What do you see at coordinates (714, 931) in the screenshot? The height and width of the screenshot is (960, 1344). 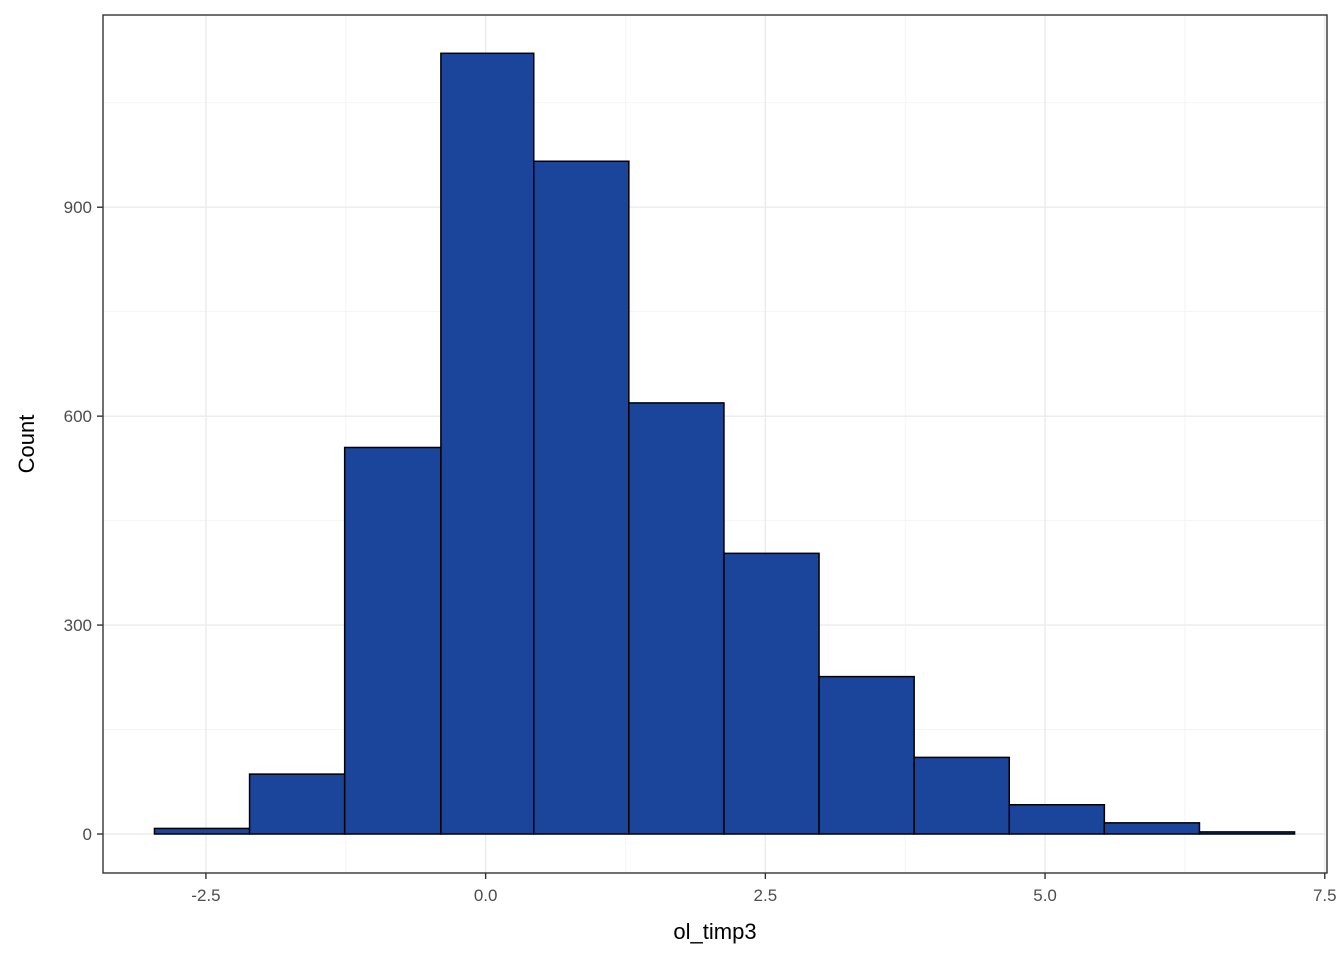 I see `x-axis-title: ol_timp3` at bounding box center [714, 931].